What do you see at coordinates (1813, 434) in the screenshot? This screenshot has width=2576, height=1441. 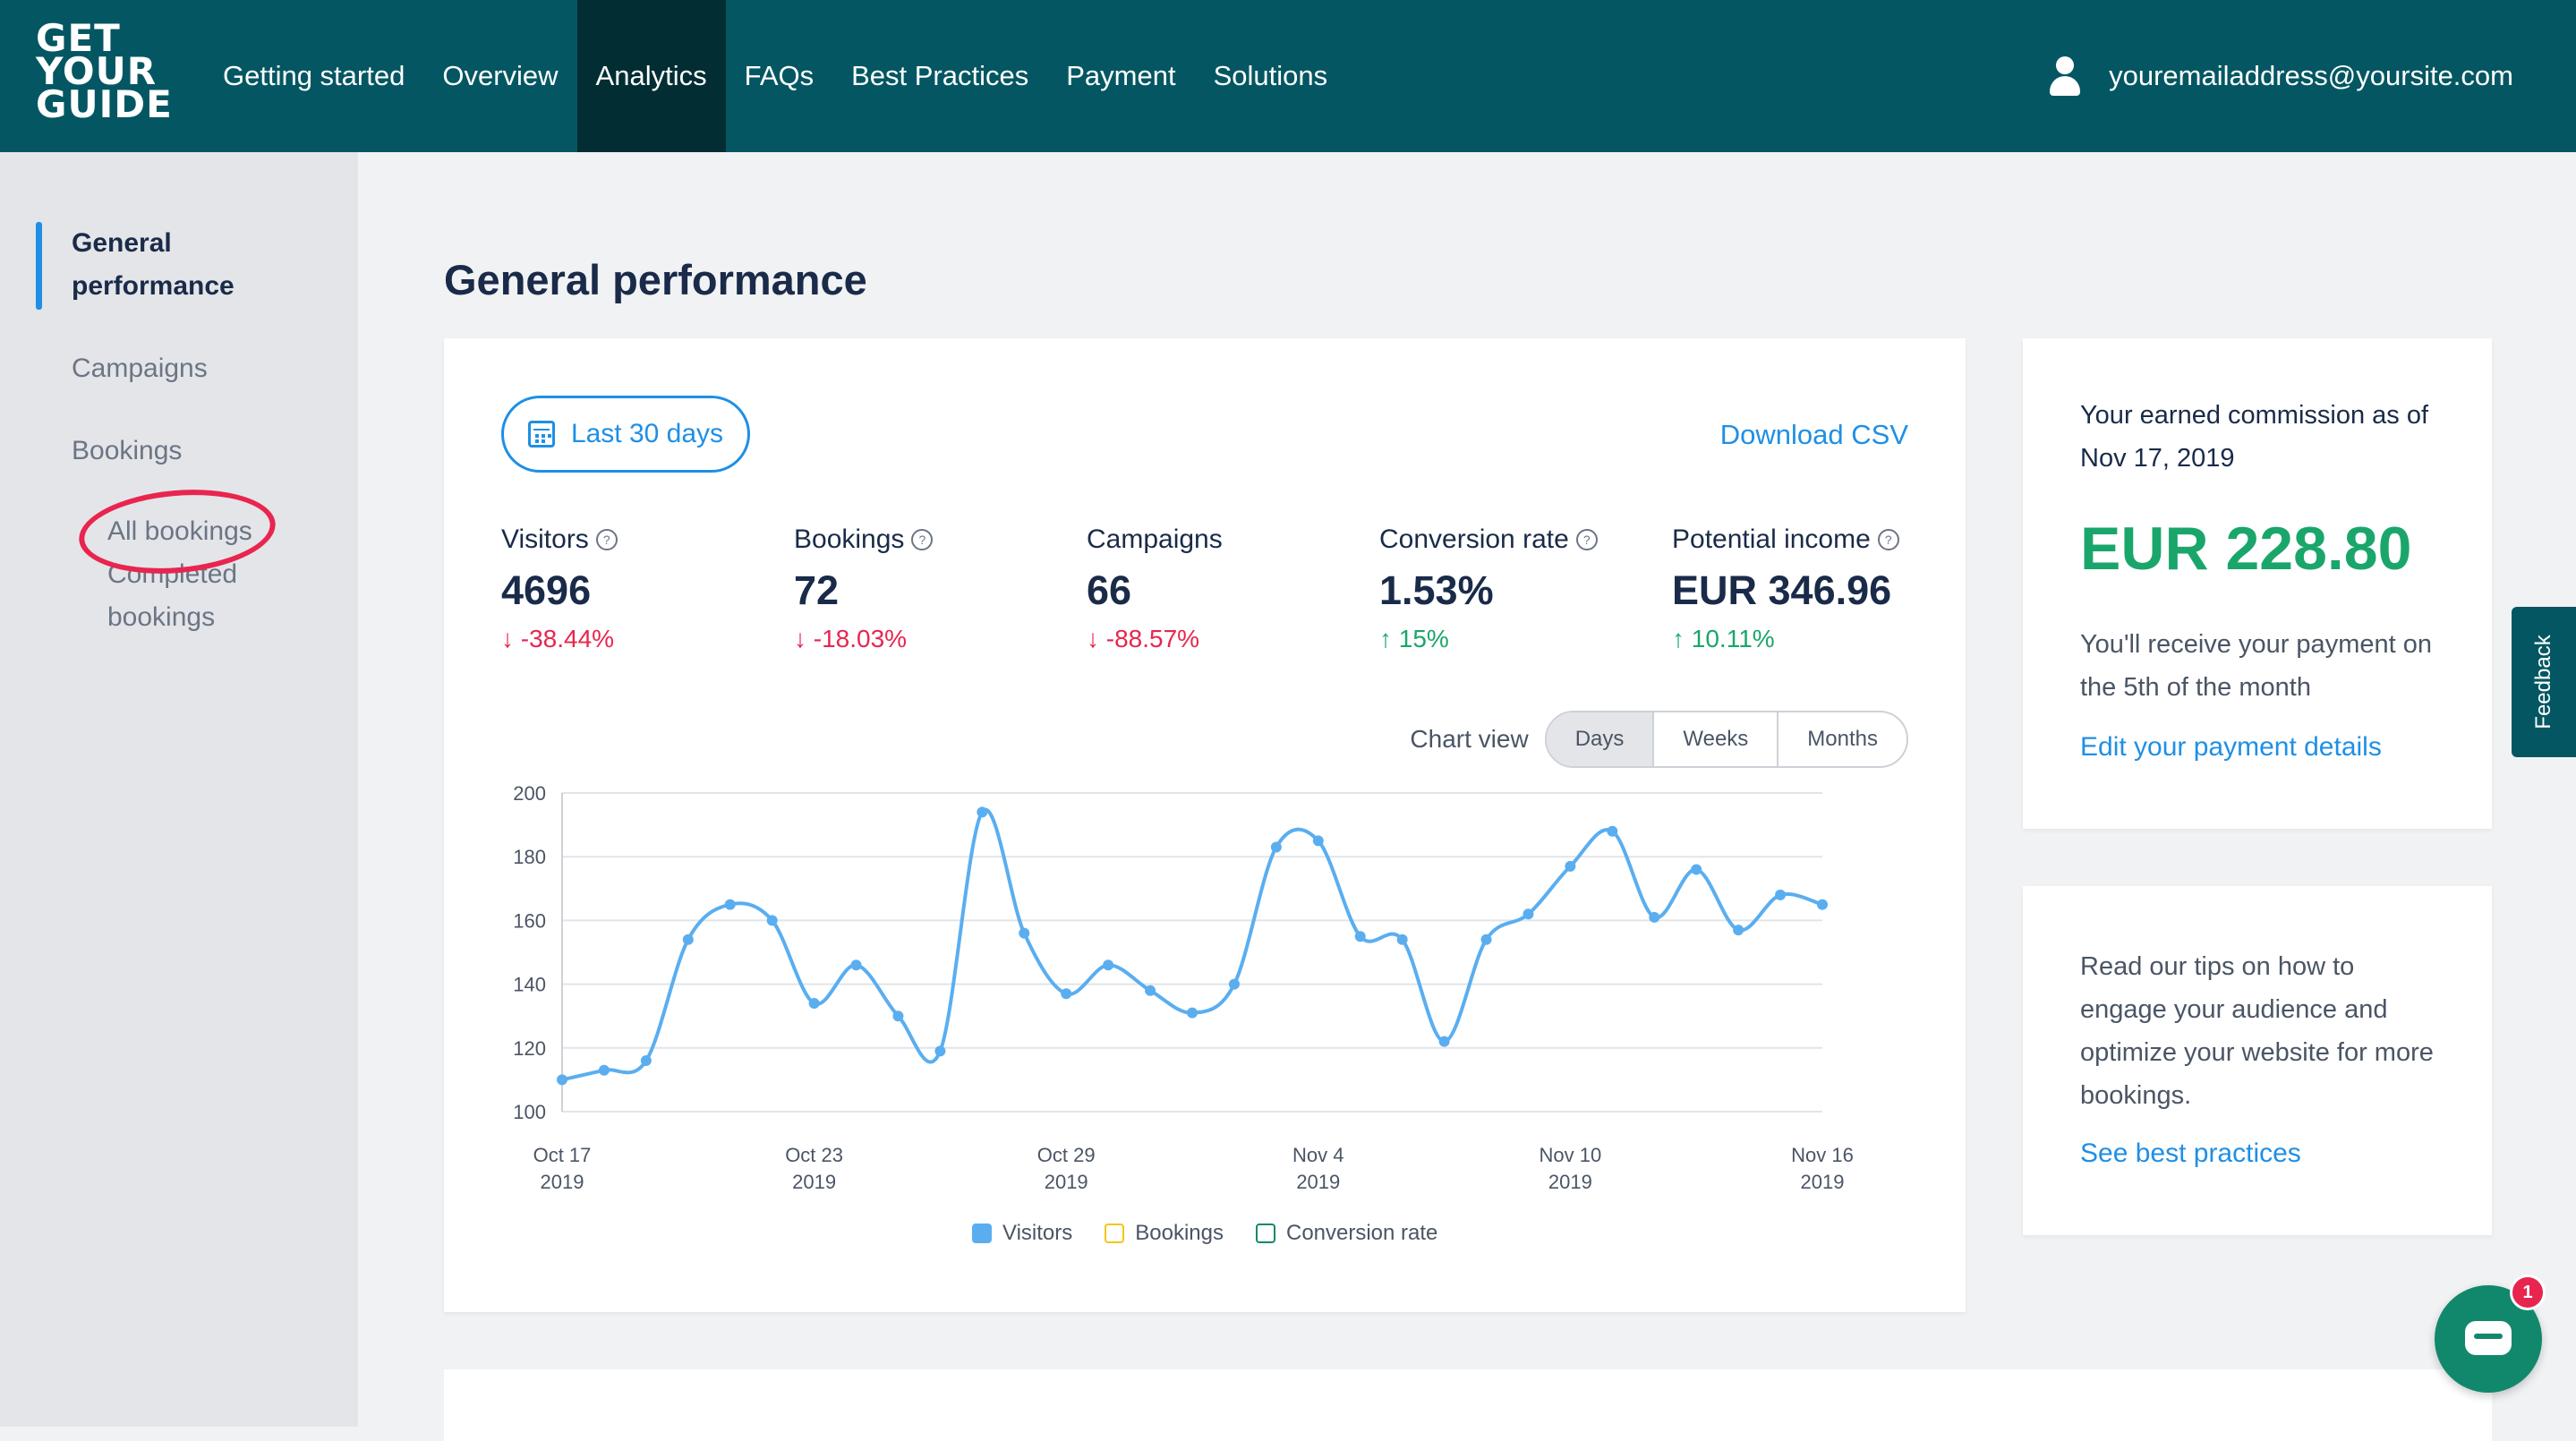 I see `download-csv-link: Download CSV` at bounding box center [1813, 434].